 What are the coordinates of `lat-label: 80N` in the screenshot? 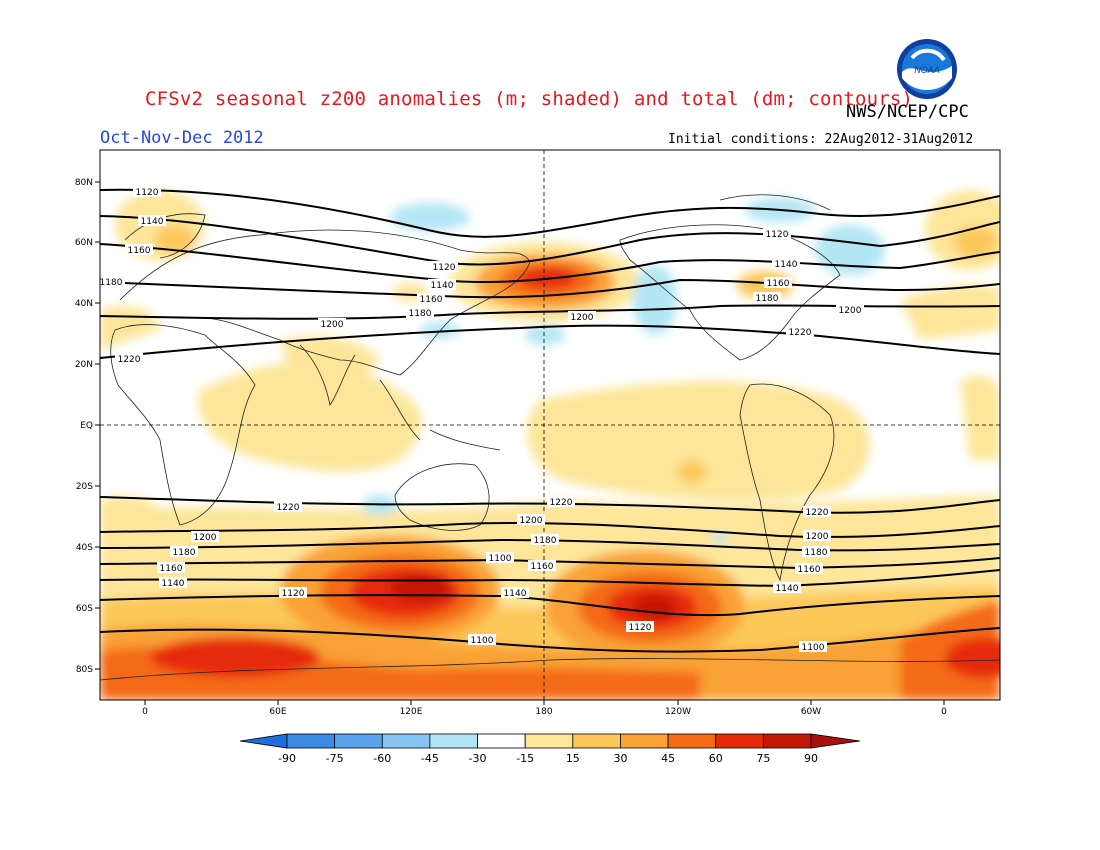 It's located at (84, 183).